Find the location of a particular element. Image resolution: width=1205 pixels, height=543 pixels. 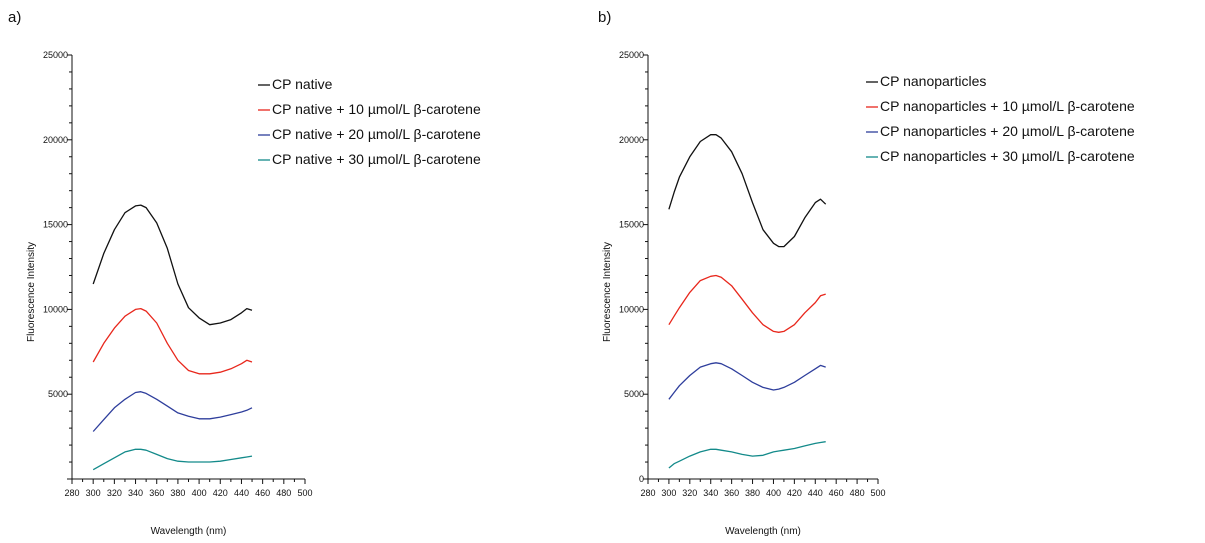

panel-label-b: b) is located at coordinates (604, 17).